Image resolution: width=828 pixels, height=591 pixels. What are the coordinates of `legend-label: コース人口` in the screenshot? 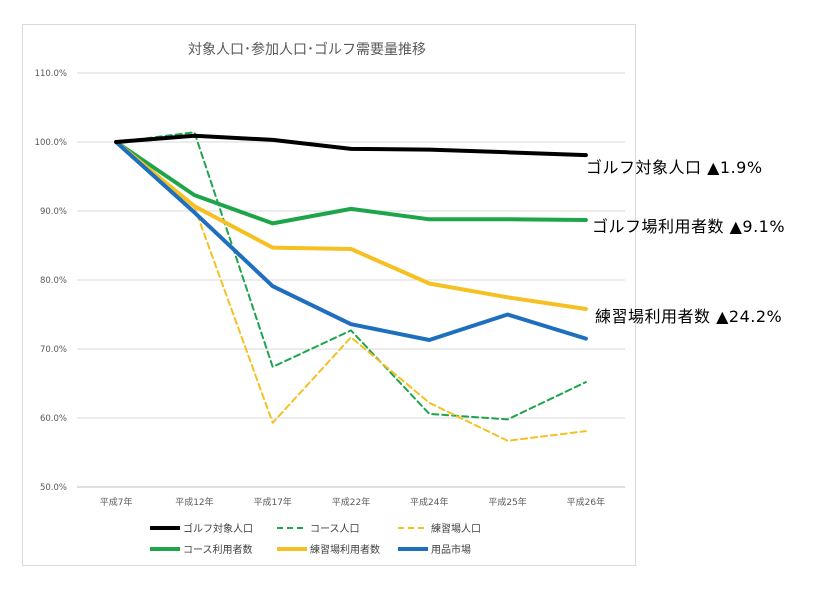 It's located at (335, 529).